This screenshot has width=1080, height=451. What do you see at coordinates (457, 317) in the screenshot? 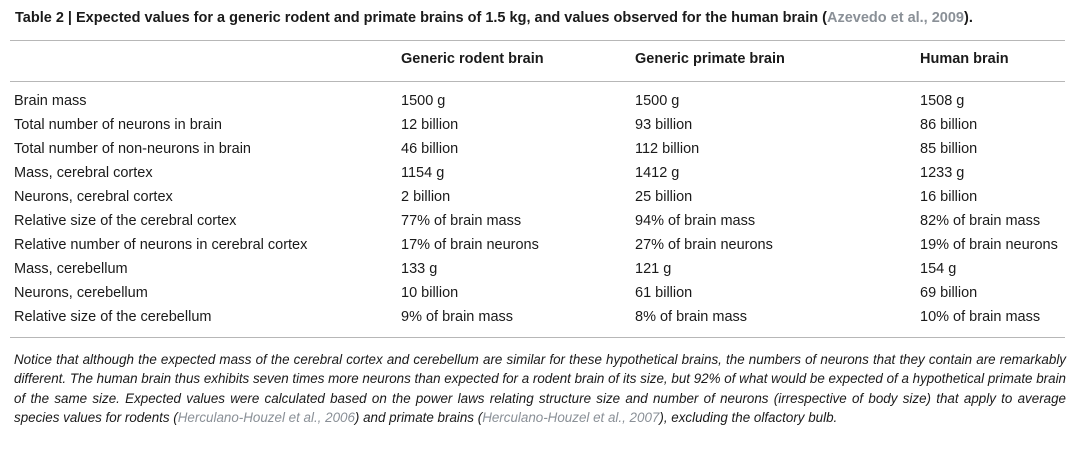
I see `table-cell: 9% of brain mass` at bounding box center [457, 317].